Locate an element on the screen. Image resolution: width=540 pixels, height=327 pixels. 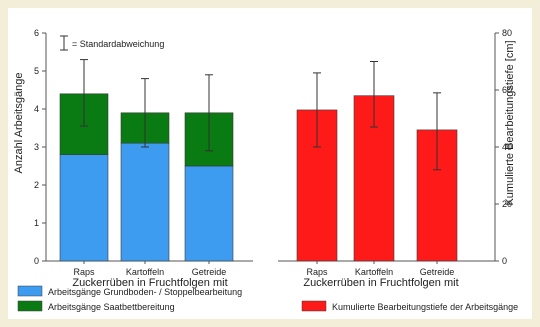
left-x-tick-label: Getreide is located at coordinates (209, 272).